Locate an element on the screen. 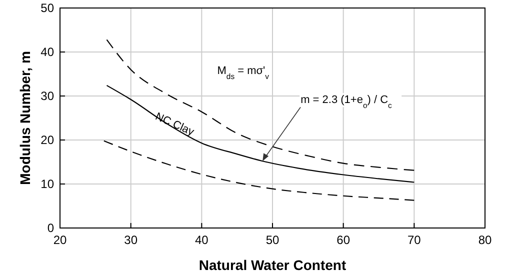 The image size is (509, 277). annotation: m = 2.3 (1+e$_{o}$) / C$_{c}$ is located at coordinates (346, 102).